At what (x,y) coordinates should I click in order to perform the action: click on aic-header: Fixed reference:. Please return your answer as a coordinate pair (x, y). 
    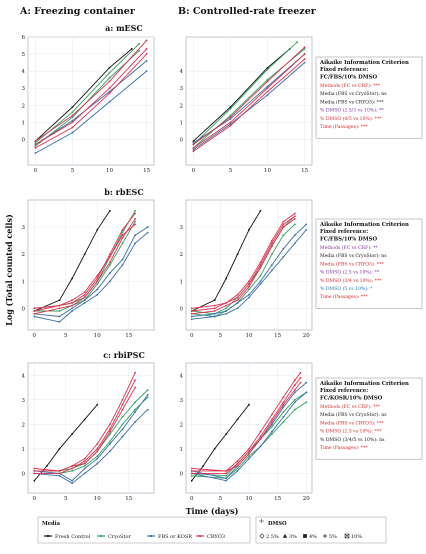
    Looking at the image, I should click on (344, 232).